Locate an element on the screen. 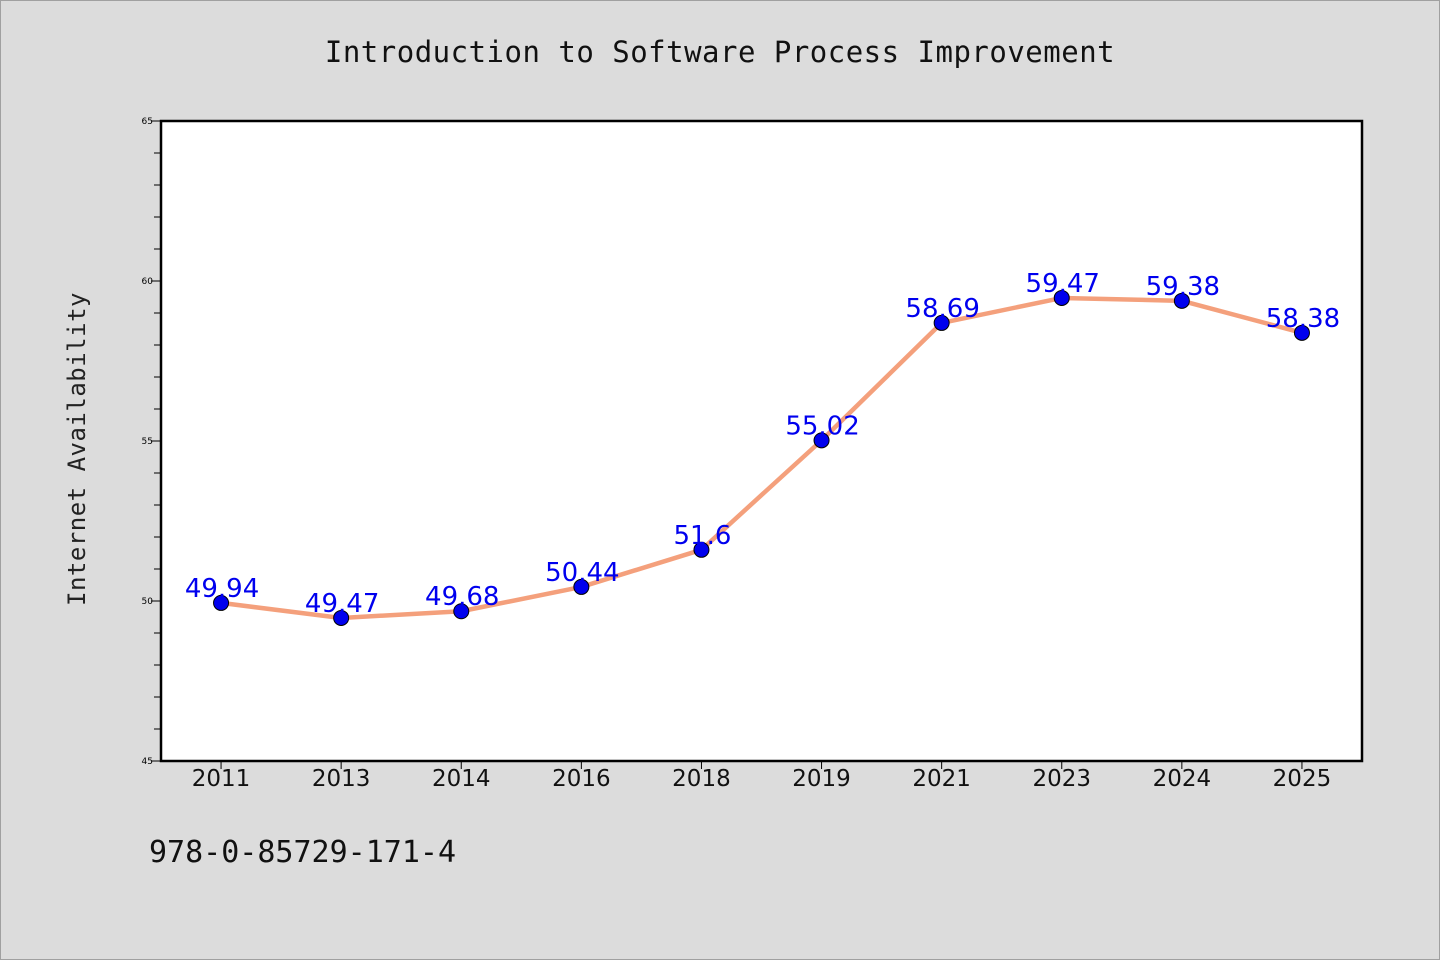 Image resolution: width=1440 pixels, height=960 pixels. data-label: 49.47 is located at coordinates (342, 604).